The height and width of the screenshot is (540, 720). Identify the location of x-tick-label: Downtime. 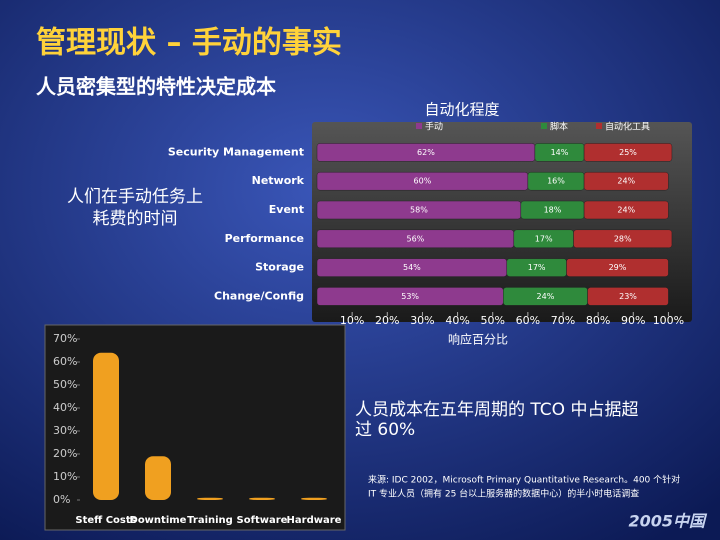
(158, 520).